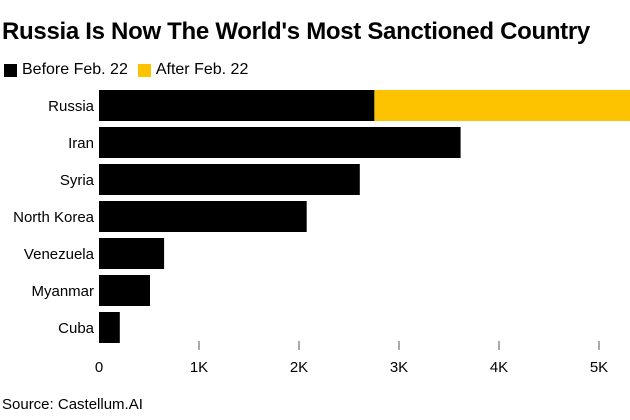 This screenshot has height=420, width=630. What do you see at coordinates (54, 217) in the screenshot?
I see `category-label-north-korea: North Korea` at bounding box center [54, 217].